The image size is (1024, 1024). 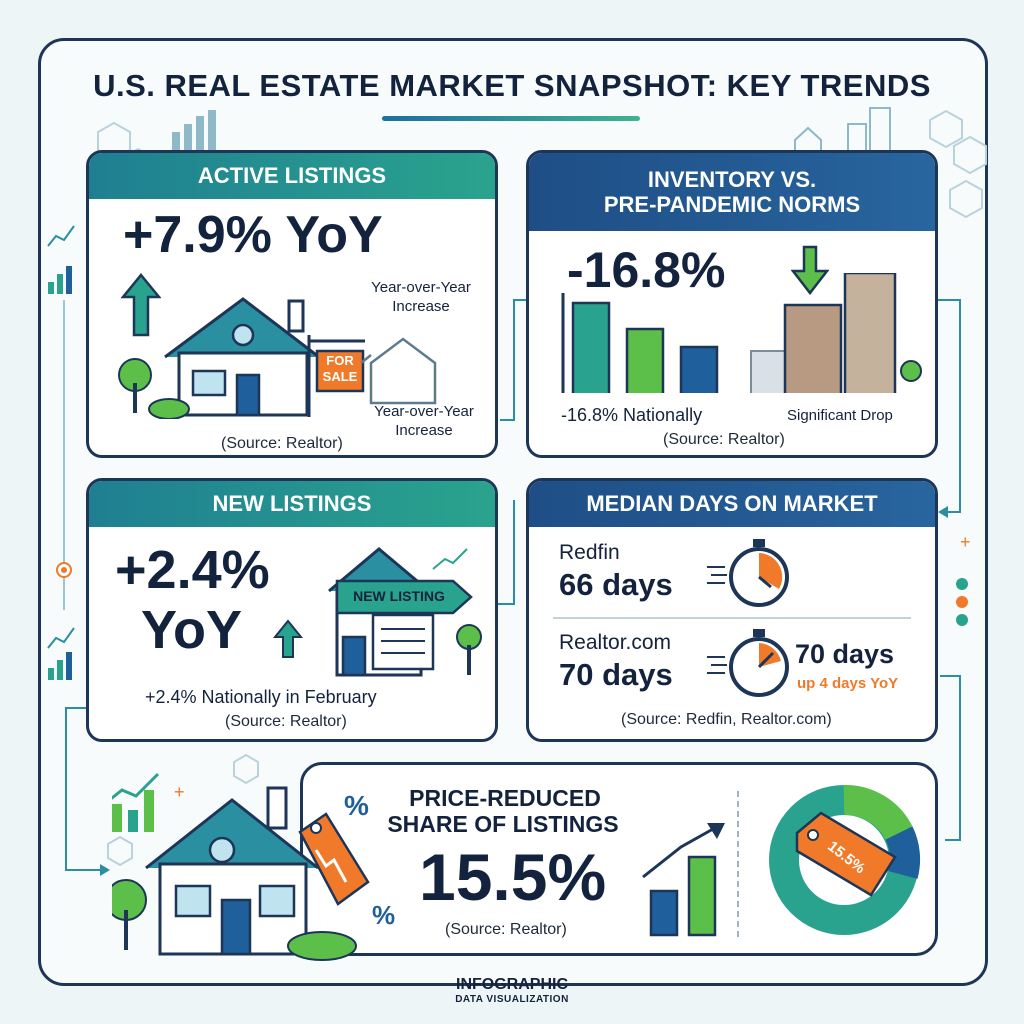 What do you see at coordinates (810, 270) in the screenshot?
I see `down-arrow-icon` at bounding box center [810, 270].